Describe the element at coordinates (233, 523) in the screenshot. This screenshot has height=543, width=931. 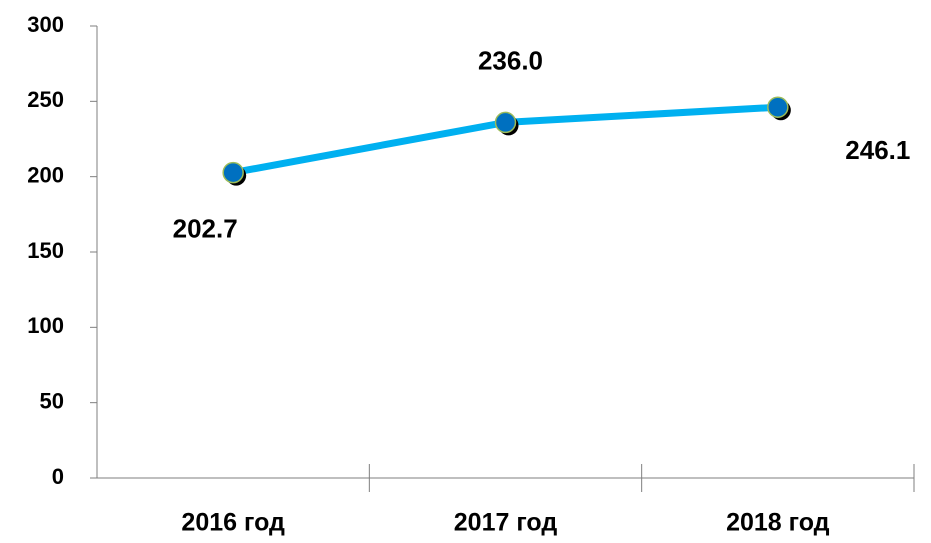
I see `x-tick-label: 2016 год` at that location.